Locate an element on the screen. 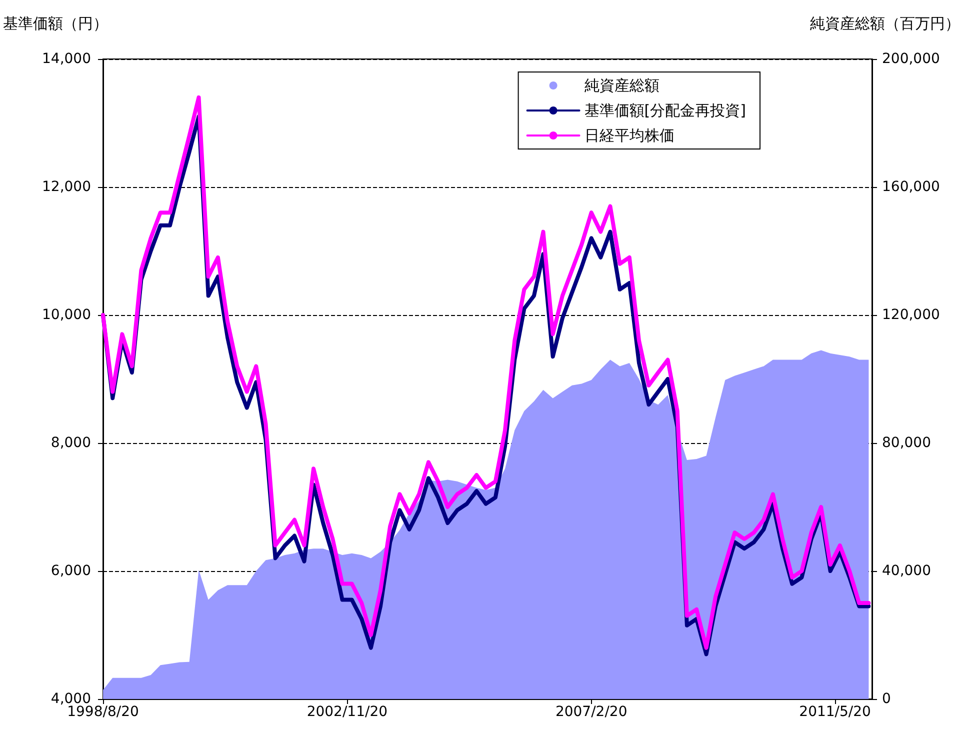 The image size is (965, 736). y2-tick-label: 80,000 is located at coordinates (906, 443).